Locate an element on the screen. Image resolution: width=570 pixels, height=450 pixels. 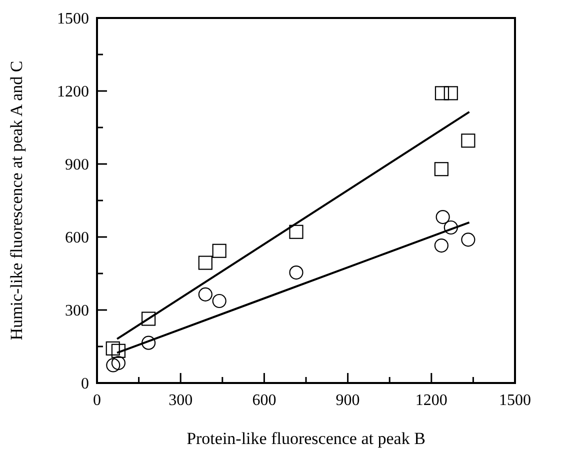
y-tick-label: 1500 is located at coordinates (73, 19).